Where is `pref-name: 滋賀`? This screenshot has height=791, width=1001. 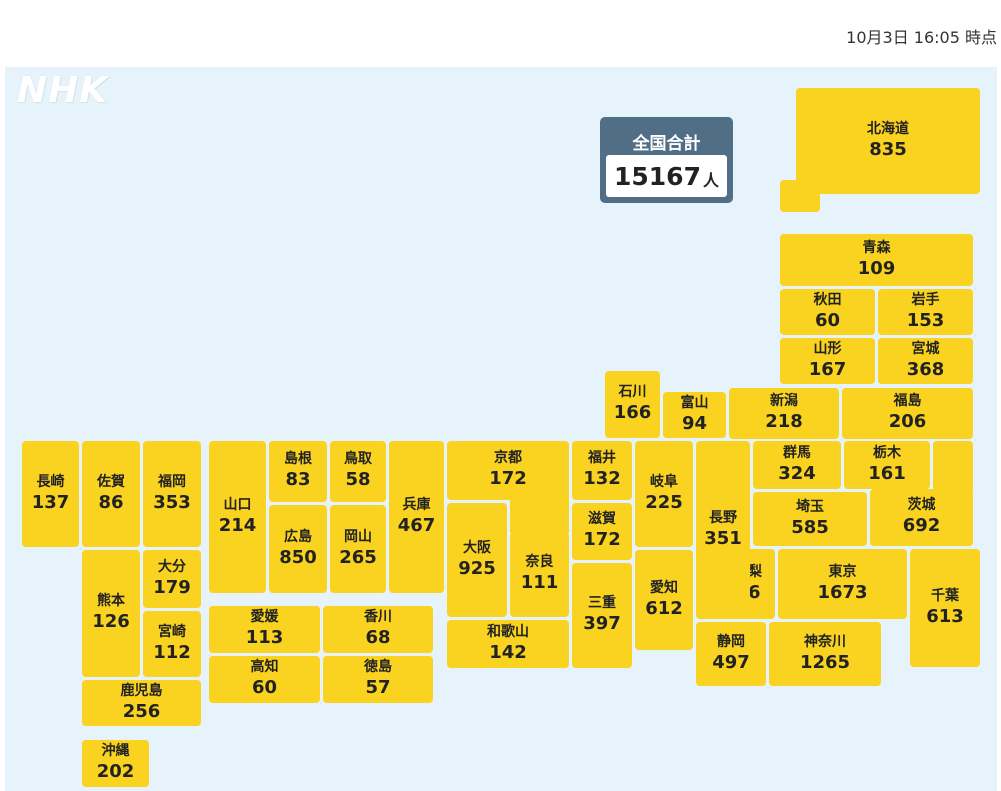
pref-name: 滋賀 is located at coordinates (602, 519).